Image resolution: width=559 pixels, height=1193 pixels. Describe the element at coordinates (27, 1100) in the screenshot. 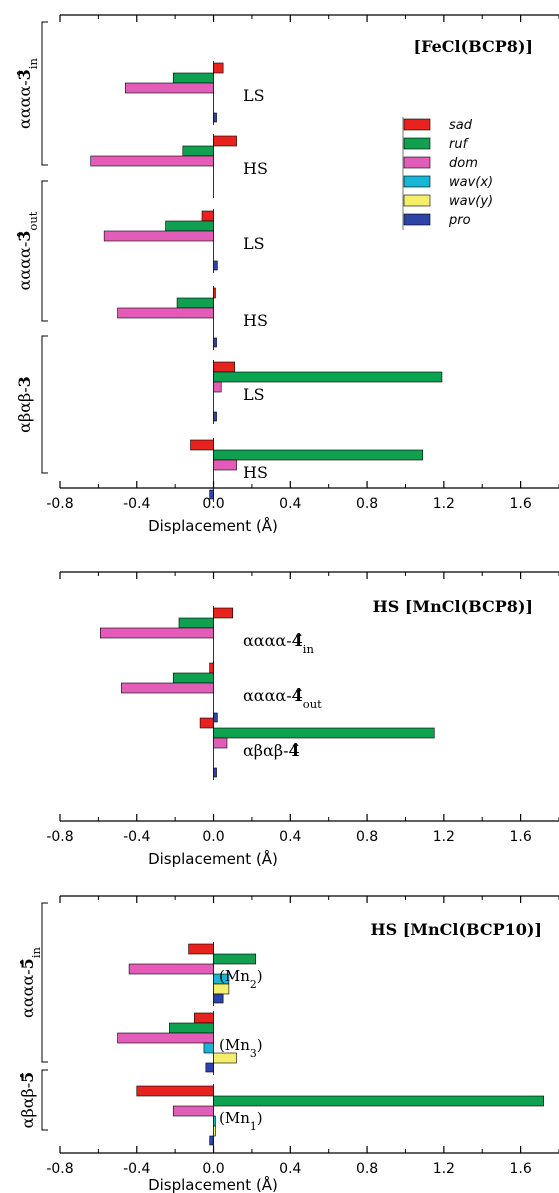

I see `group-label: αβαβ-5̂` at that location.